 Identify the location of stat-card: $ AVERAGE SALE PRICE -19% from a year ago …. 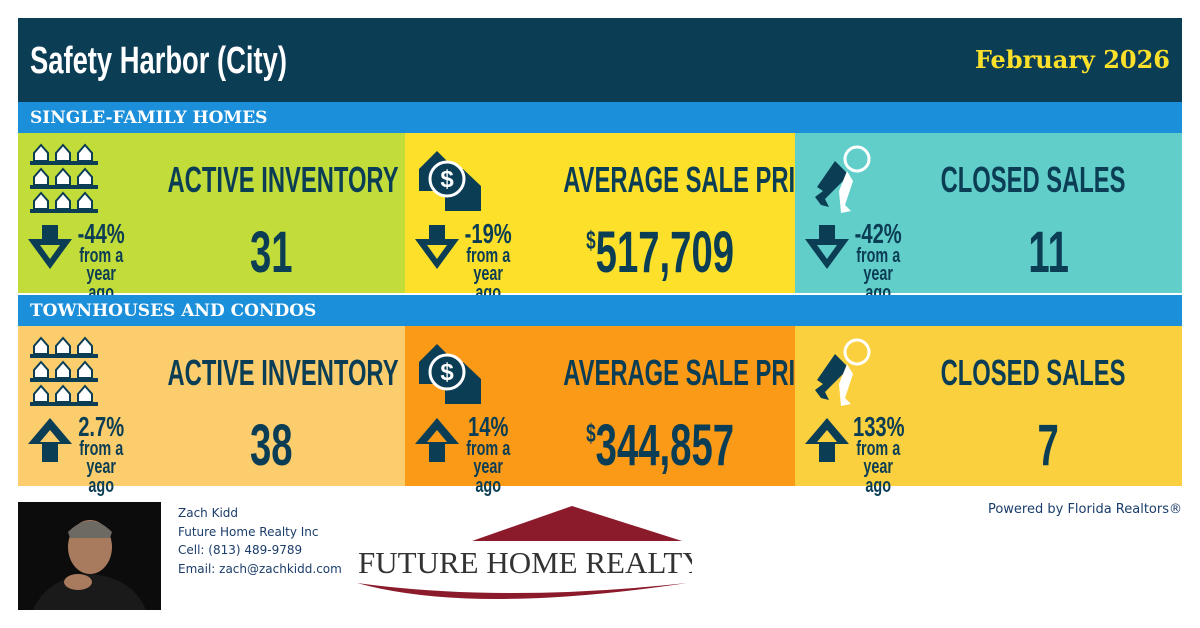
(617, 217).